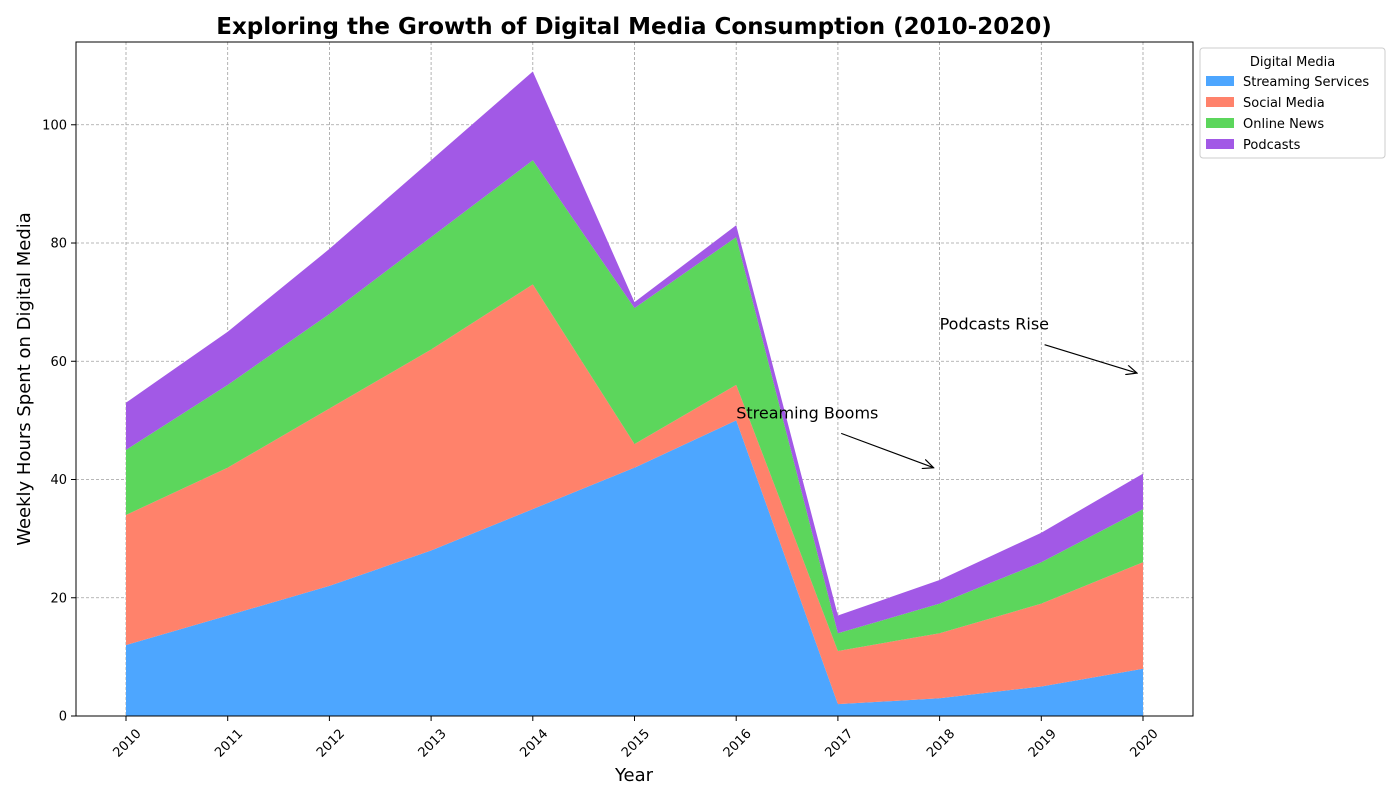 The height and width of the screenshot is (800, 1400). Describe the element at coordinates (634, 775) in the screenshot. I see `x-axis-label: Year` at that location.